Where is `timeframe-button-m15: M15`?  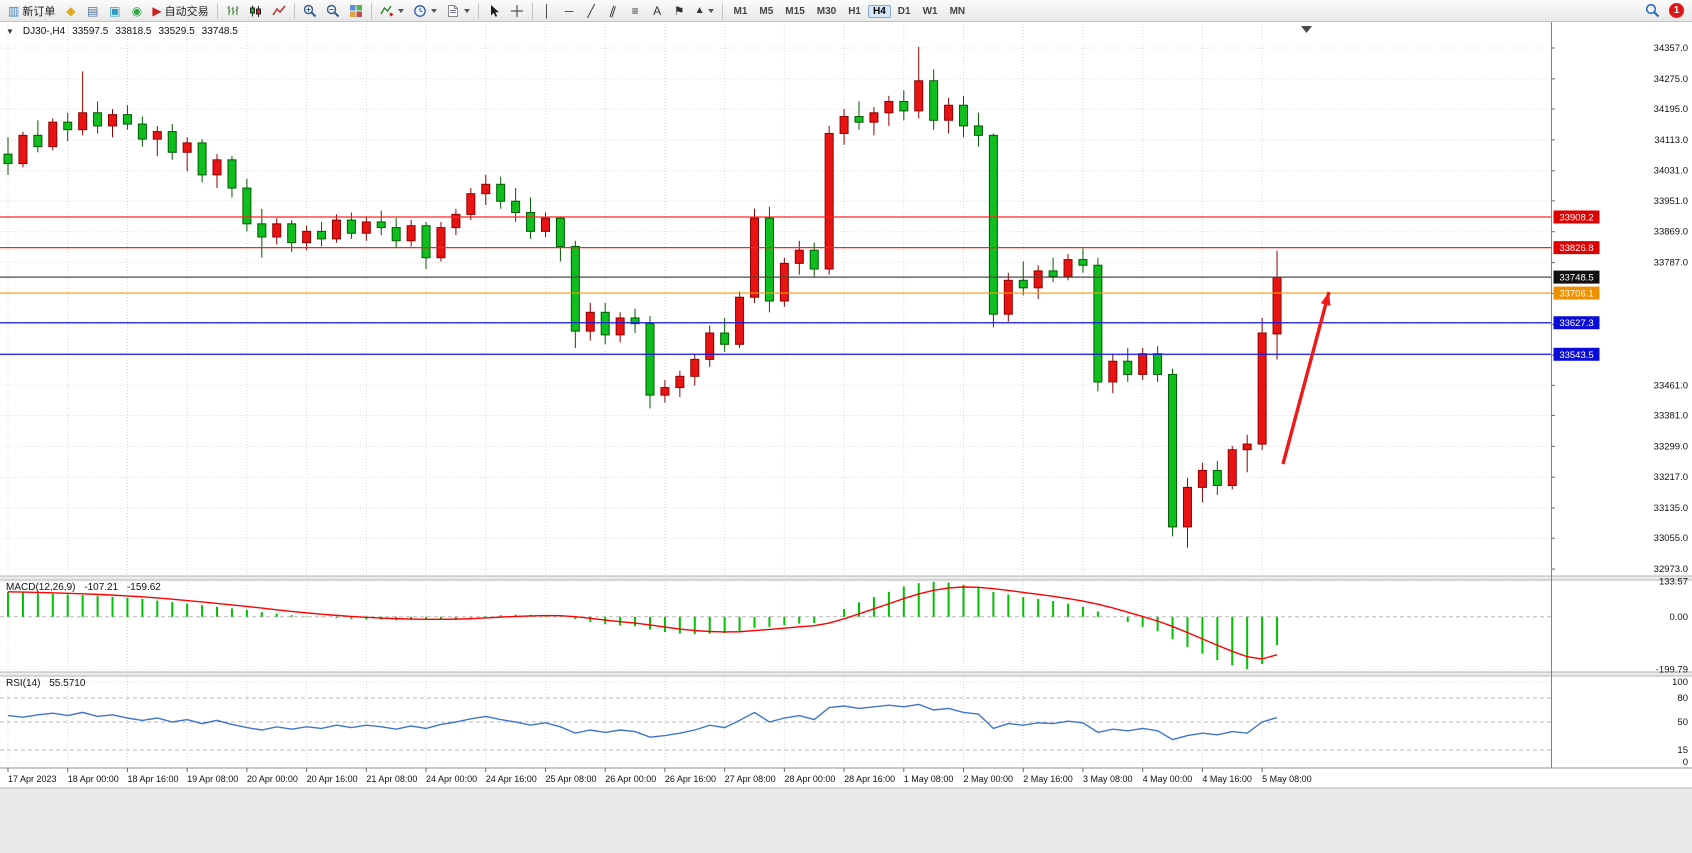
timeframe-button-m15: M15 is located at coordinates (795, 11).